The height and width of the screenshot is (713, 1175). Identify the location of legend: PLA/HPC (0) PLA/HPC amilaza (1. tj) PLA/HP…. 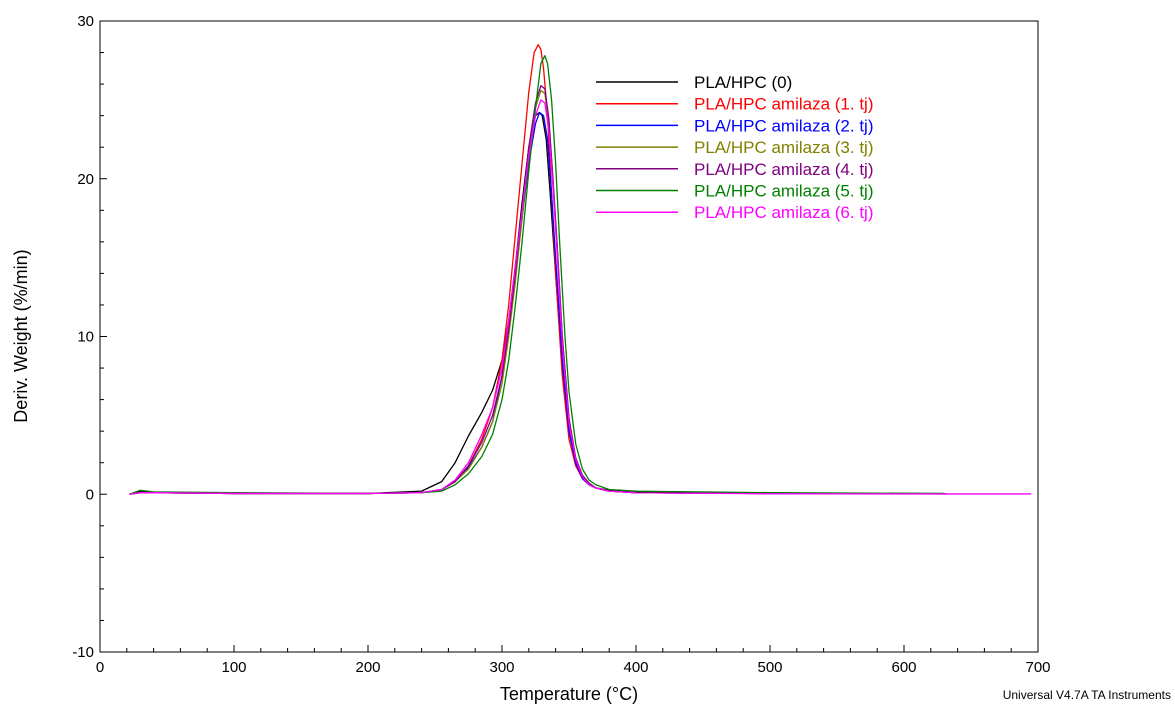
(735, 147).